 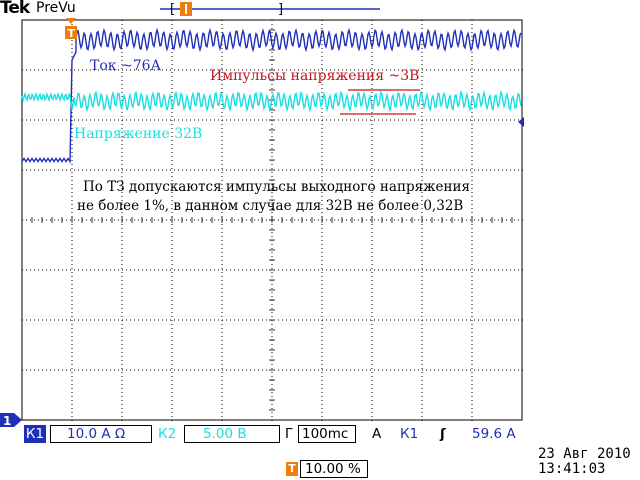 I want to click on svg-text: T, so click(x=72, y=33).